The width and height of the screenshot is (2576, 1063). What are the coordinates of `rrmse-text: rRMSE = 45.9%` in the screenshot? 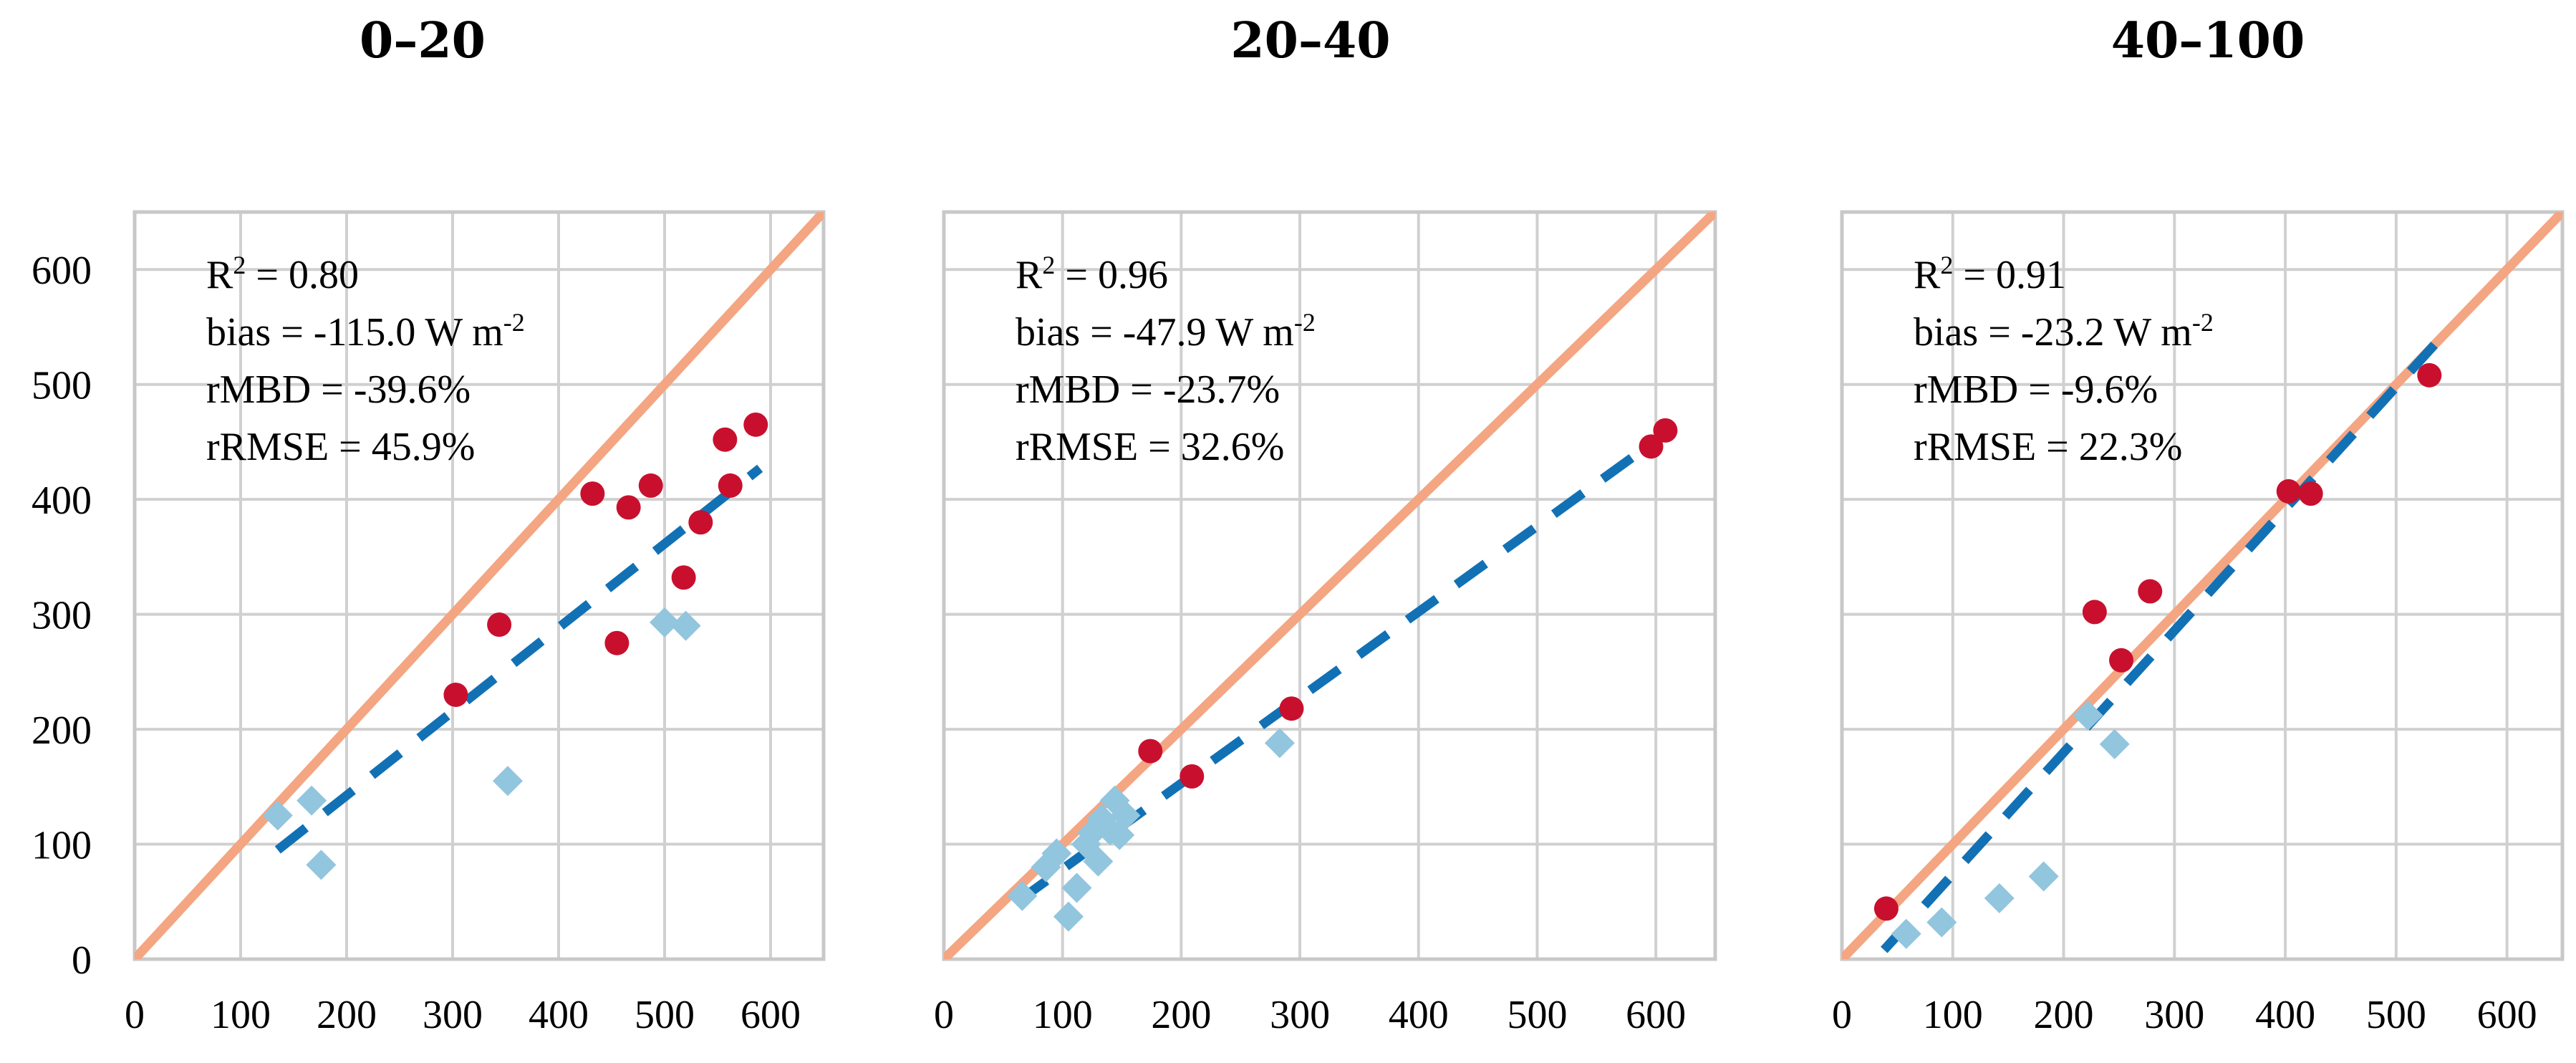 It's located at (340, 447).